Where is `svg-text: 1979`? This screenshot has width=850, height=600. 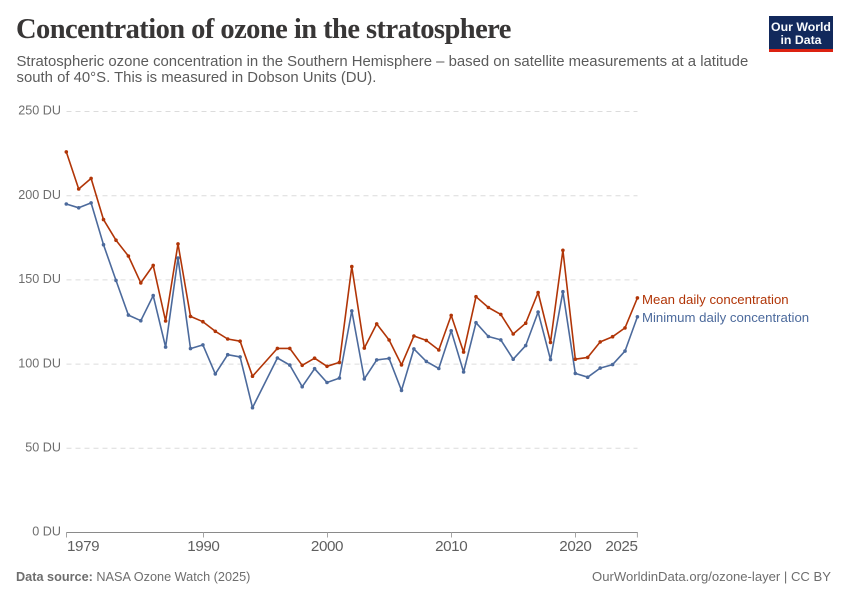 svg-text: 1979 is located at coordinates (83, 546).